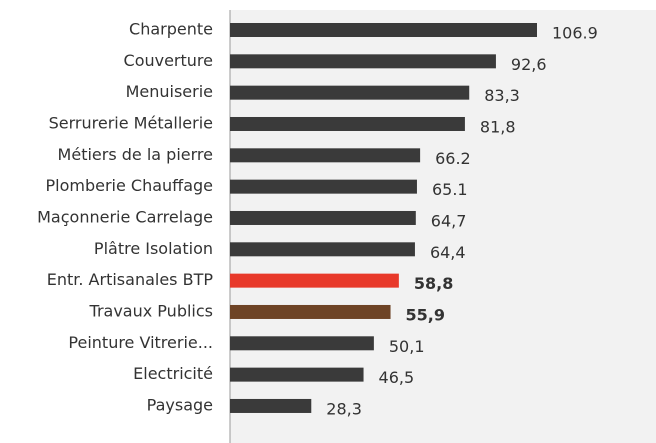 This screenshot has height=443, width=656. Describe the element at coordinates (131, 122) in the screenshot. I see `category-label: Serrurerie Métallerie` at that location.